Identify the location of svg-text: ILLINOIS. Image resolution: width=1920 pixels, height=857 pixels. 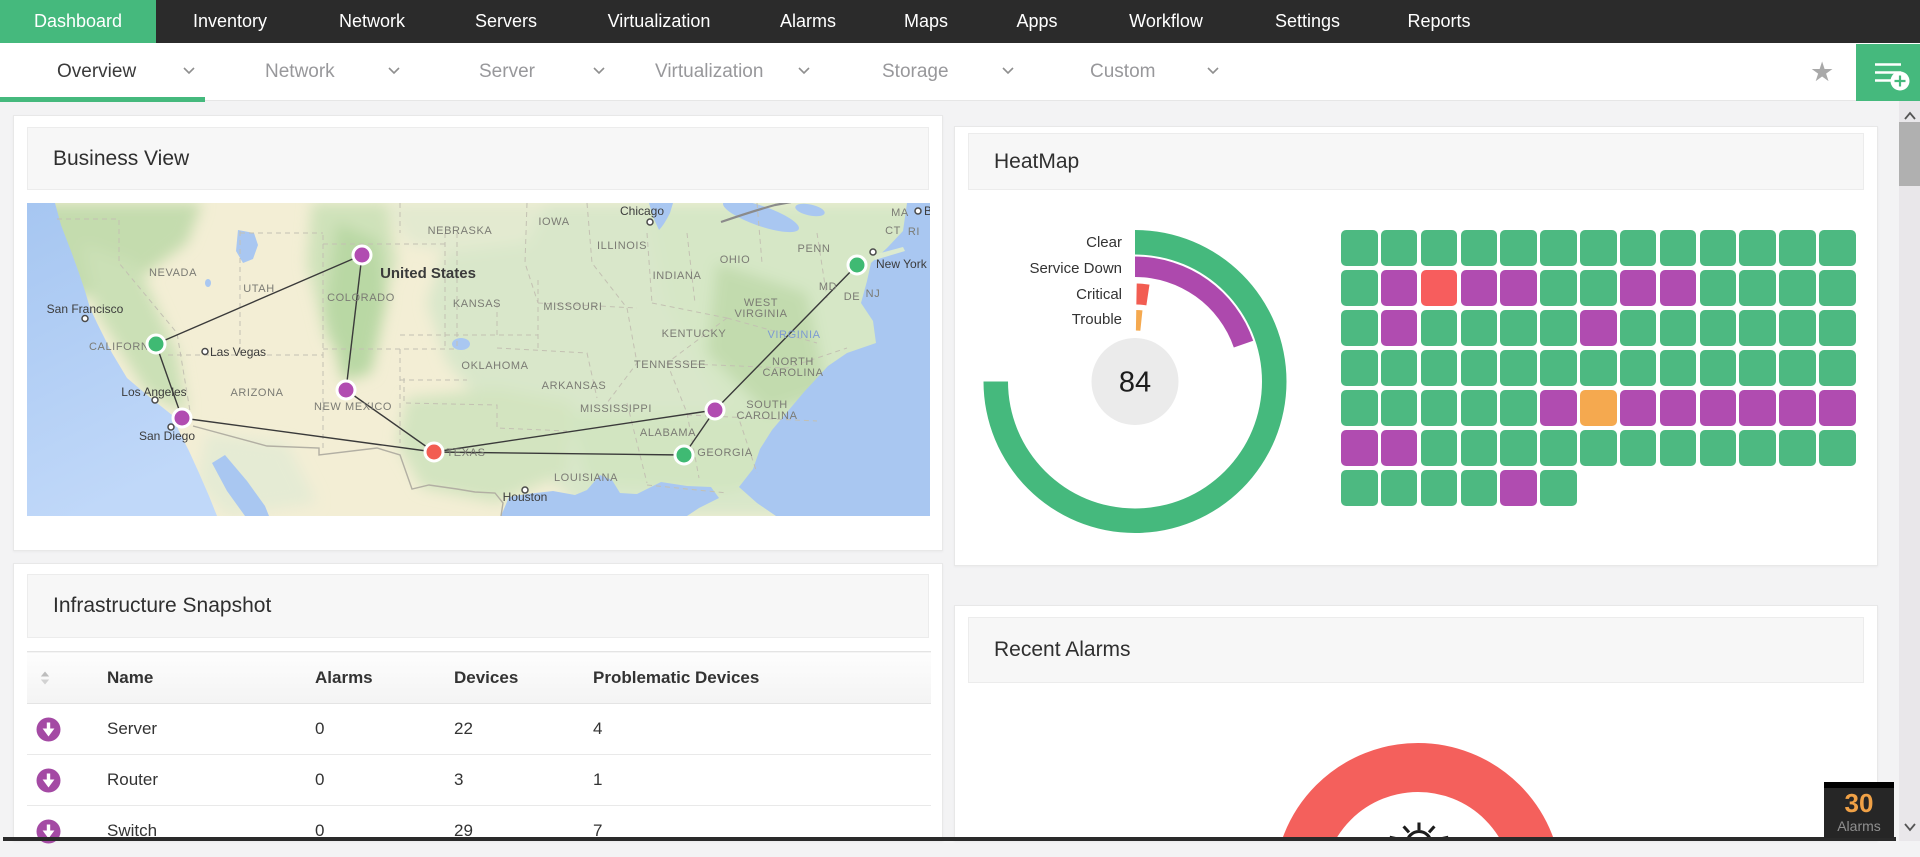
(622, 246).